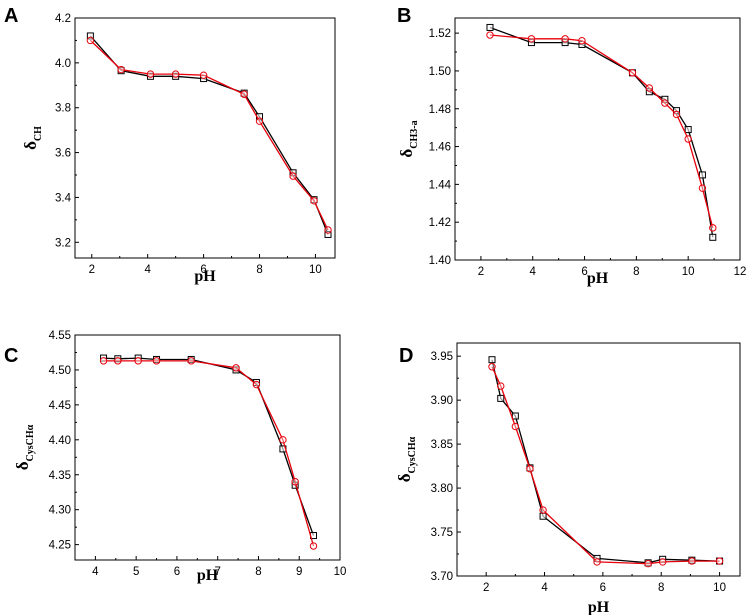 Image resolution: width=754 pixels, height=615 pixels. What do you see at coordinates (440, 72) in the screenshot?
I see `y-tick-label: 1.50` at bounding box center [440, 72].